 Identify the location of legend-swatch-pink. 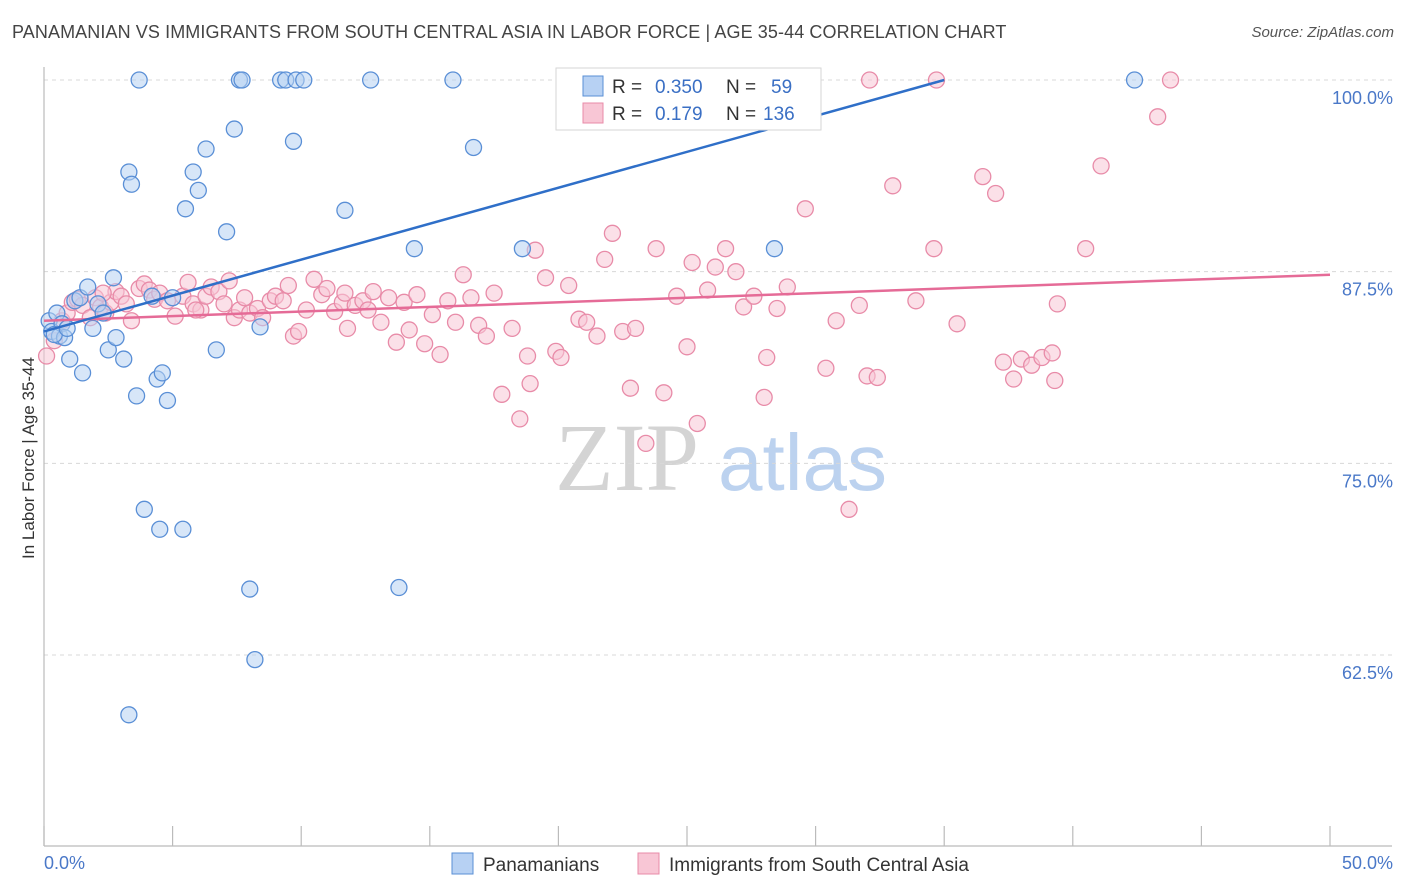
(593, 113).